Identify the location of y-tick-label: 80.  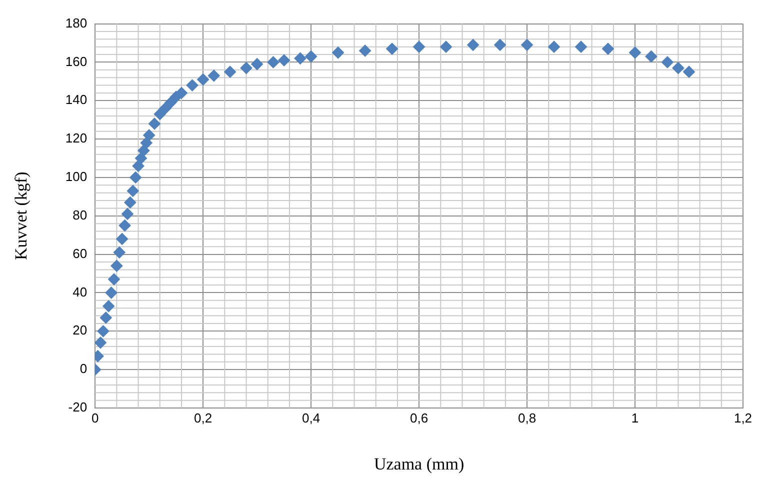
(80, 214).